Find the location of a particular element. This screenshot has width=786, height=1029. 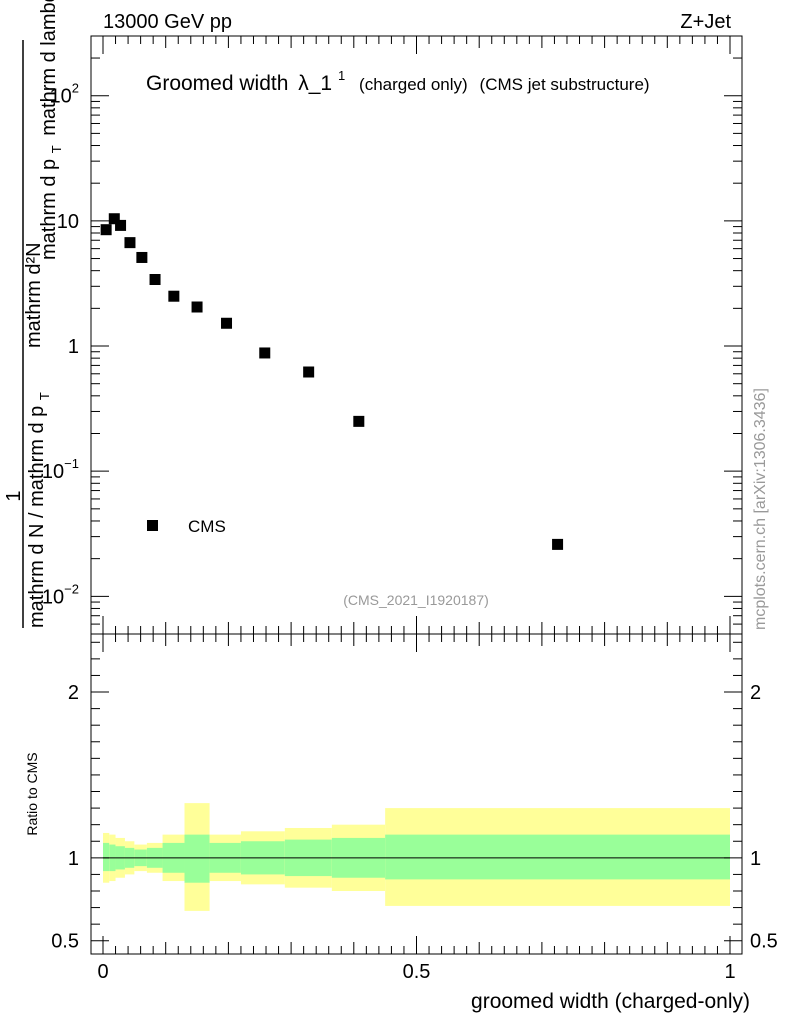

plot-title-symbol: λ_1 is located at coordinates (315, 83).